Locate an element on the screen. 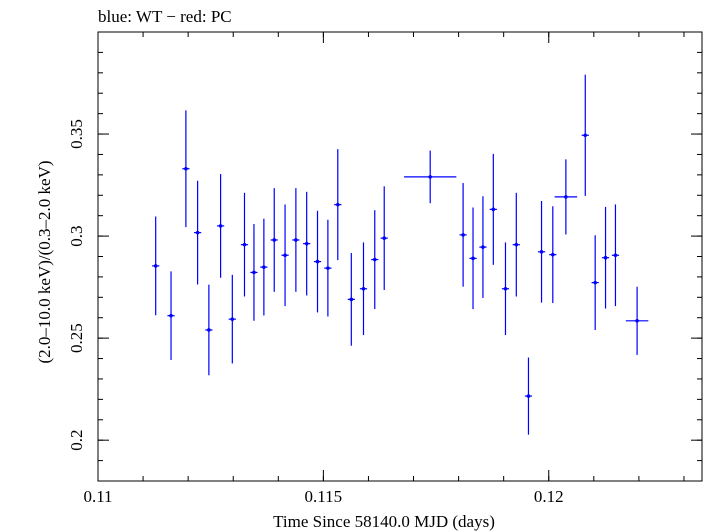 The image size is (705, 532). y-tick-label: 0.2 is located at coordinates (76, 440).